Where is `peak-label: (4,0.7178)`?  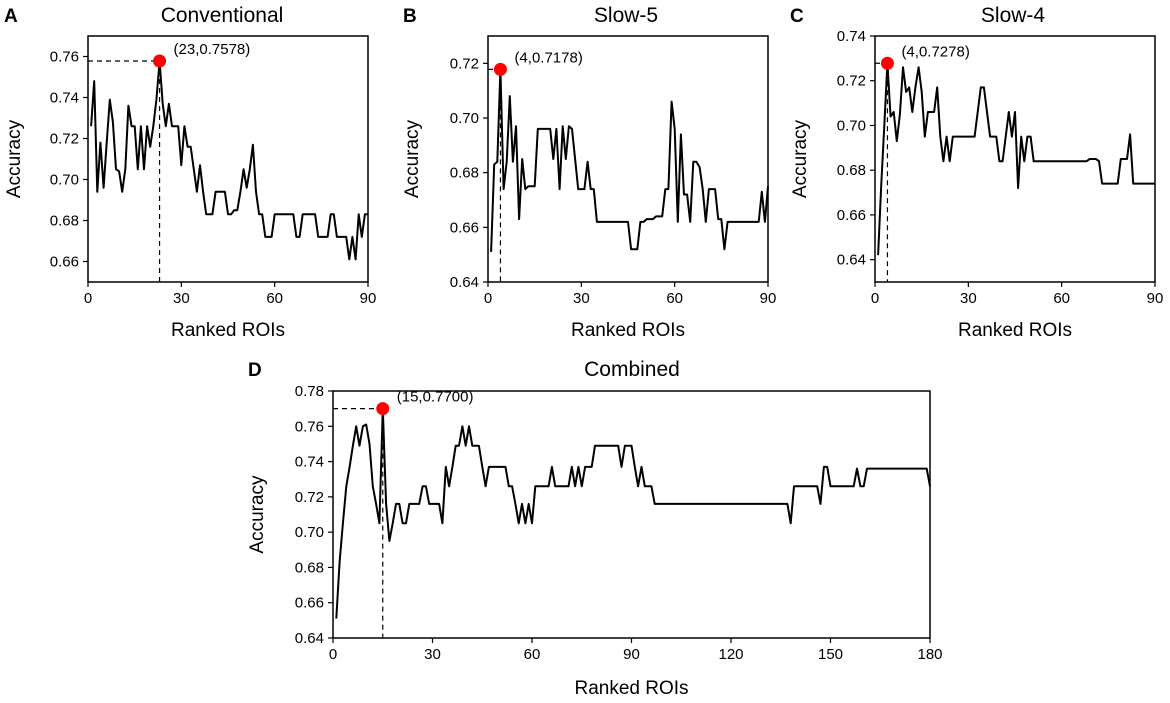 peak-label: (4,0.7178) is located at coordinates (548, 57).